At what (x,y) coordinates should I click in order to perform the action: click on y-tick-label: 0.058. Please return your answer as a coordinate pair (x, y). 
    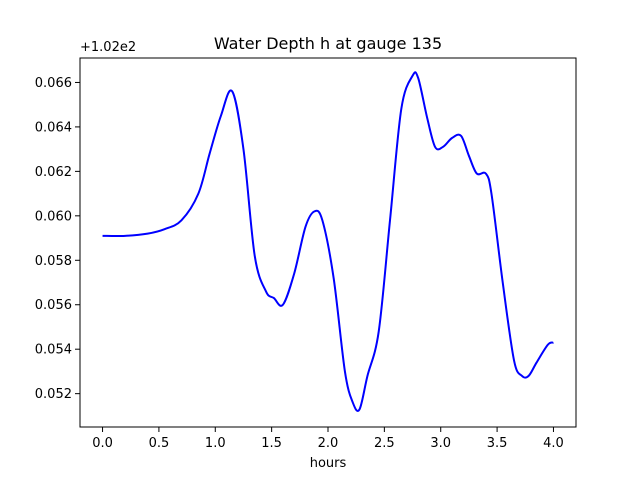
    Looking at the image, I should click on (53, 261).